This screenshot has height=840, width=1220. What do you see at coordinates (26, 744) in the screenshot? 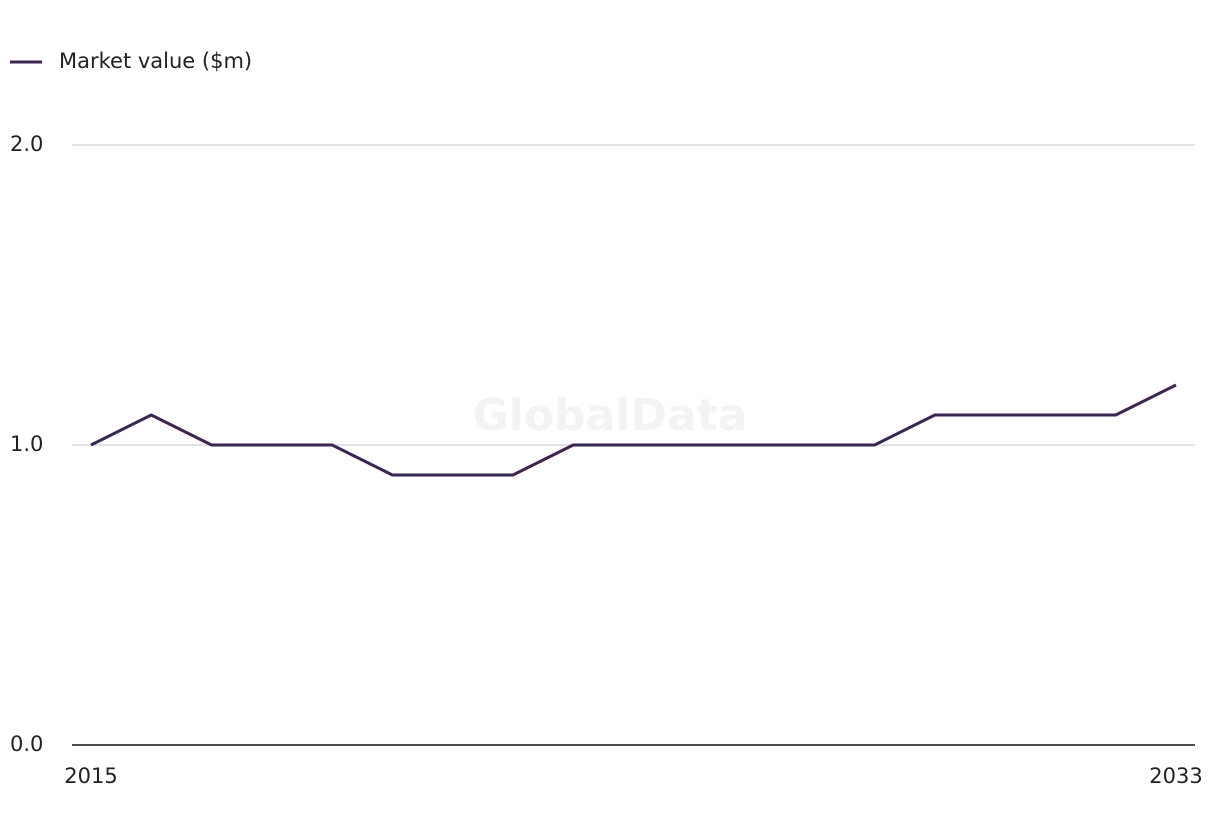
I see `y-tick-label: 0.0` at bounding box center [26, 744].